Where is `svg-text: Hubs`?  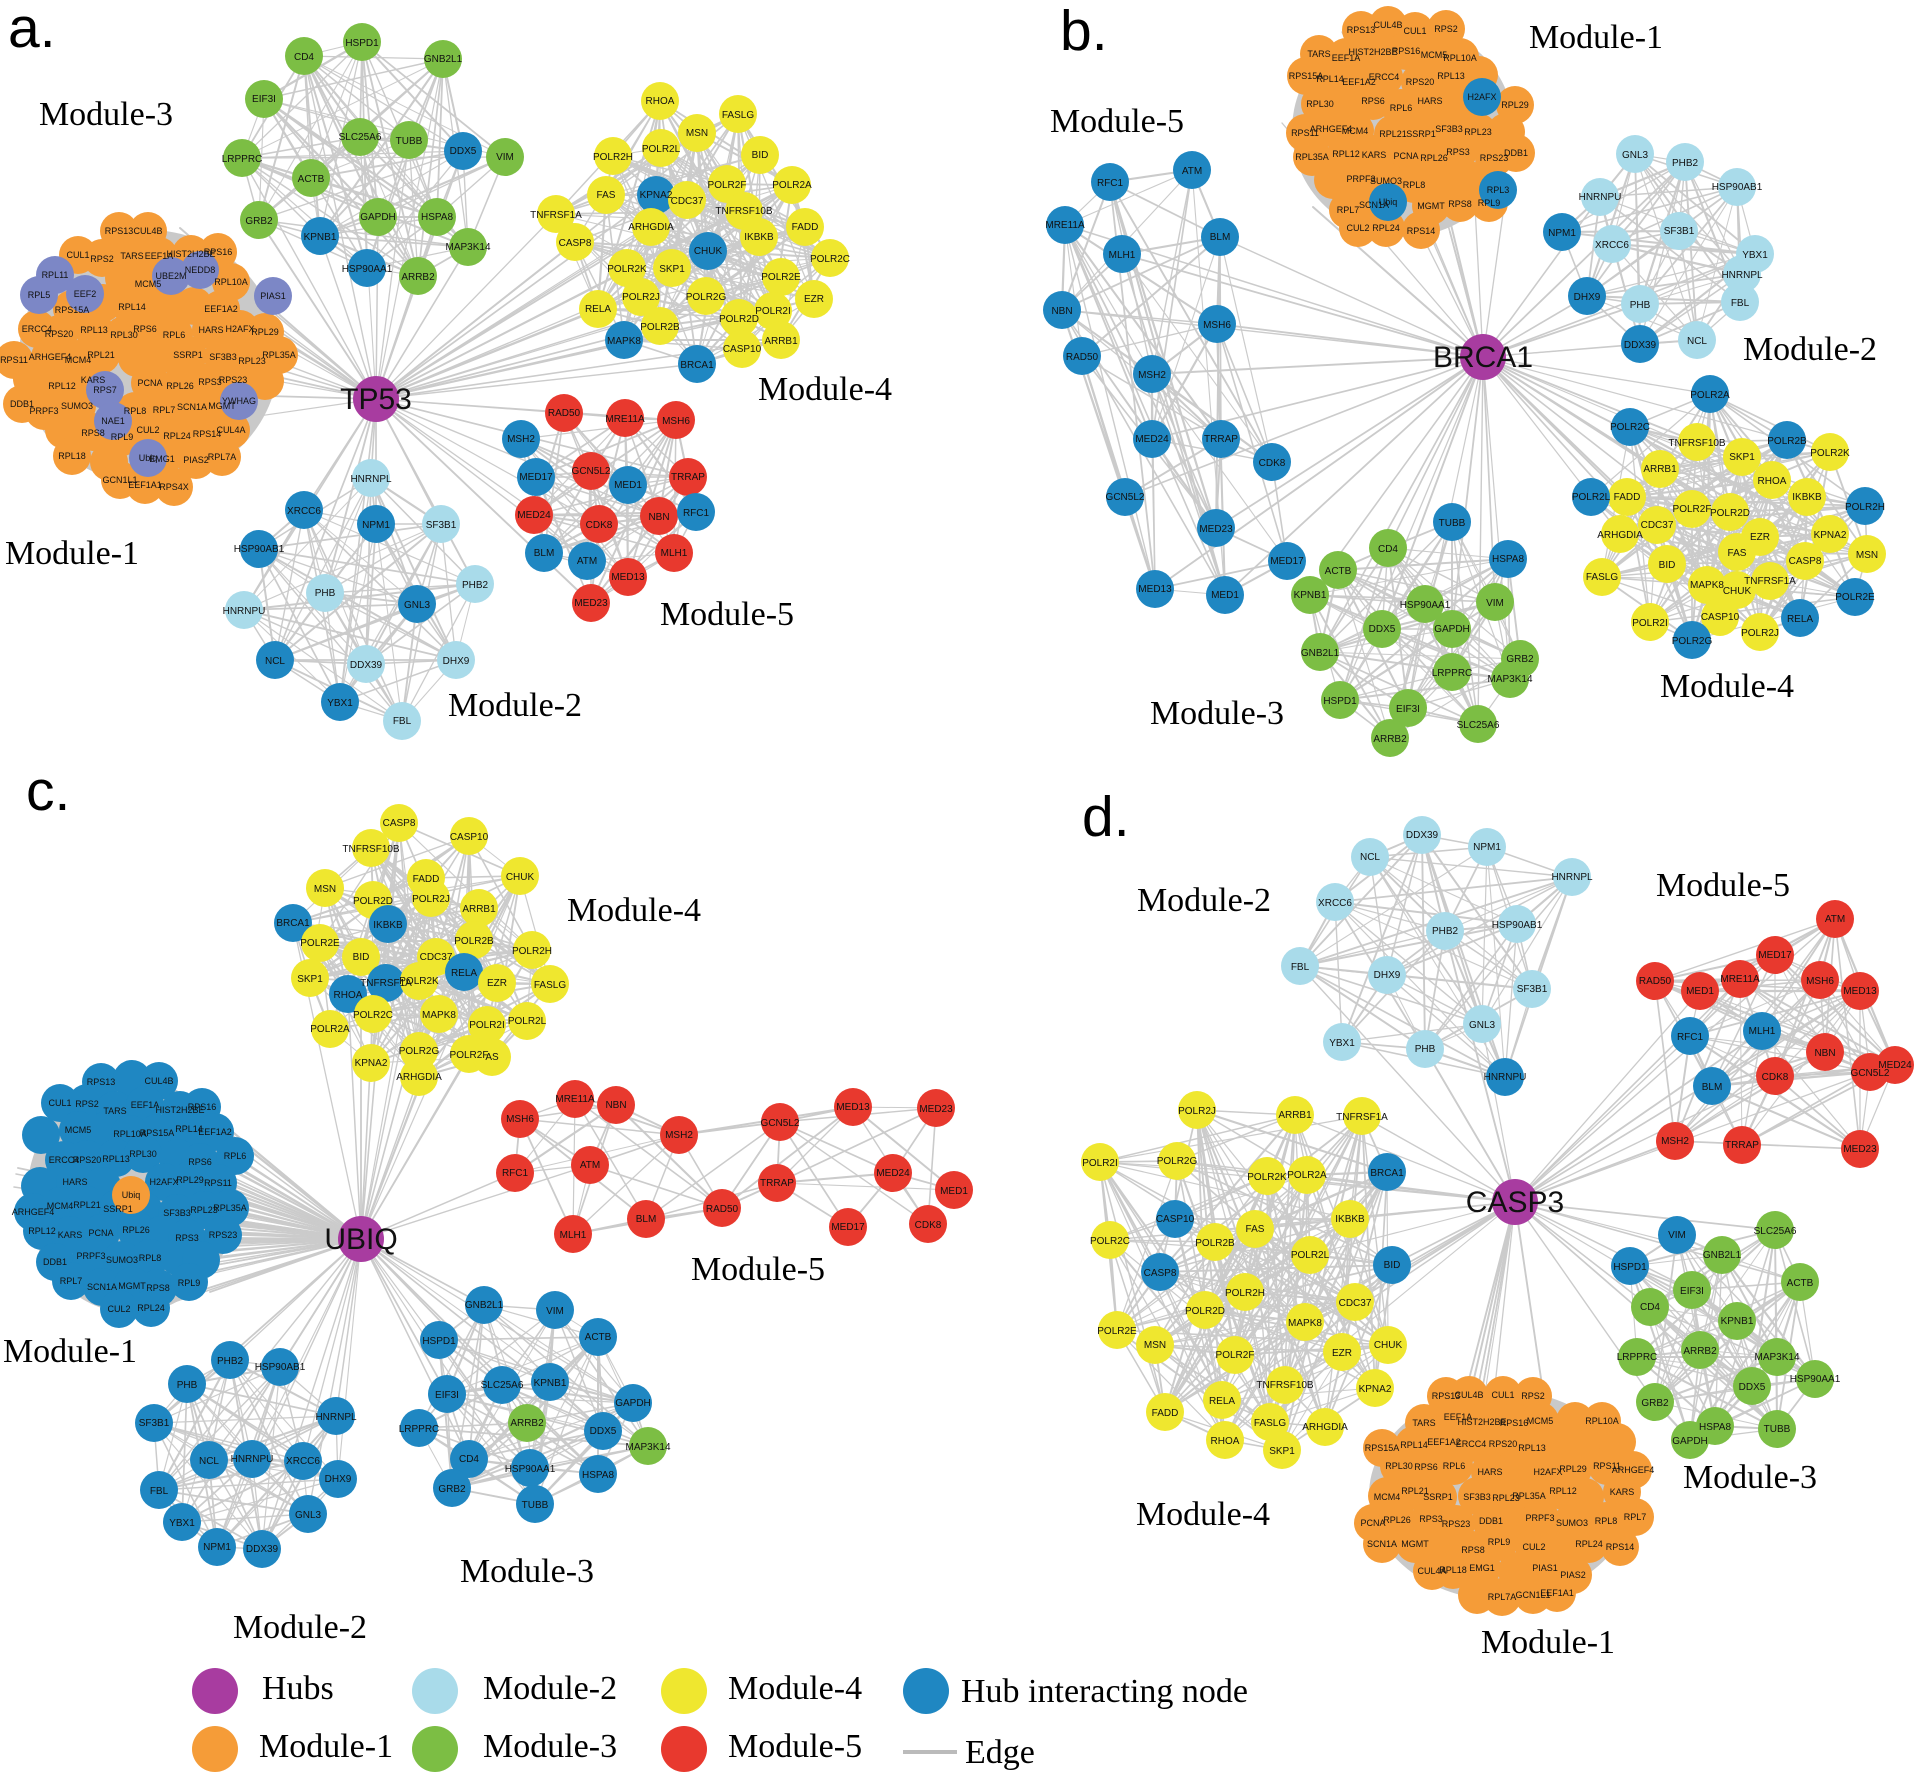 svg-text: Hubs is located at coordinates (298, 1688).